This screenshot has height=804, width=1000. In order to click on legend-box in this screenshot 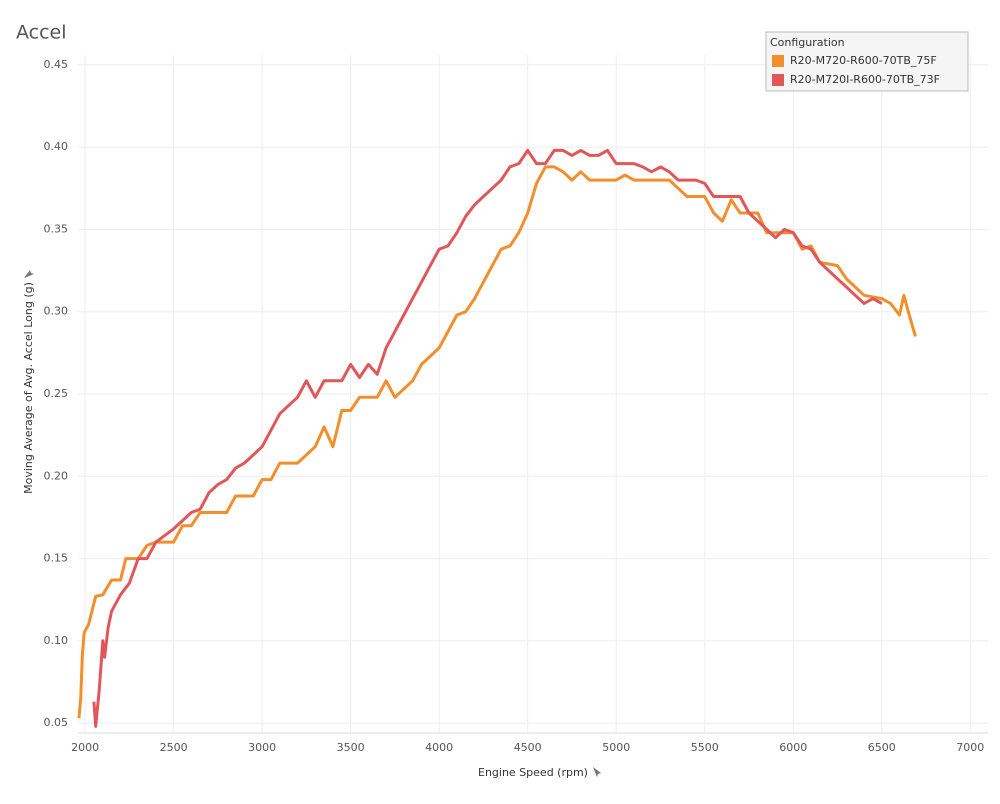, I will do `click(867, 61)`.